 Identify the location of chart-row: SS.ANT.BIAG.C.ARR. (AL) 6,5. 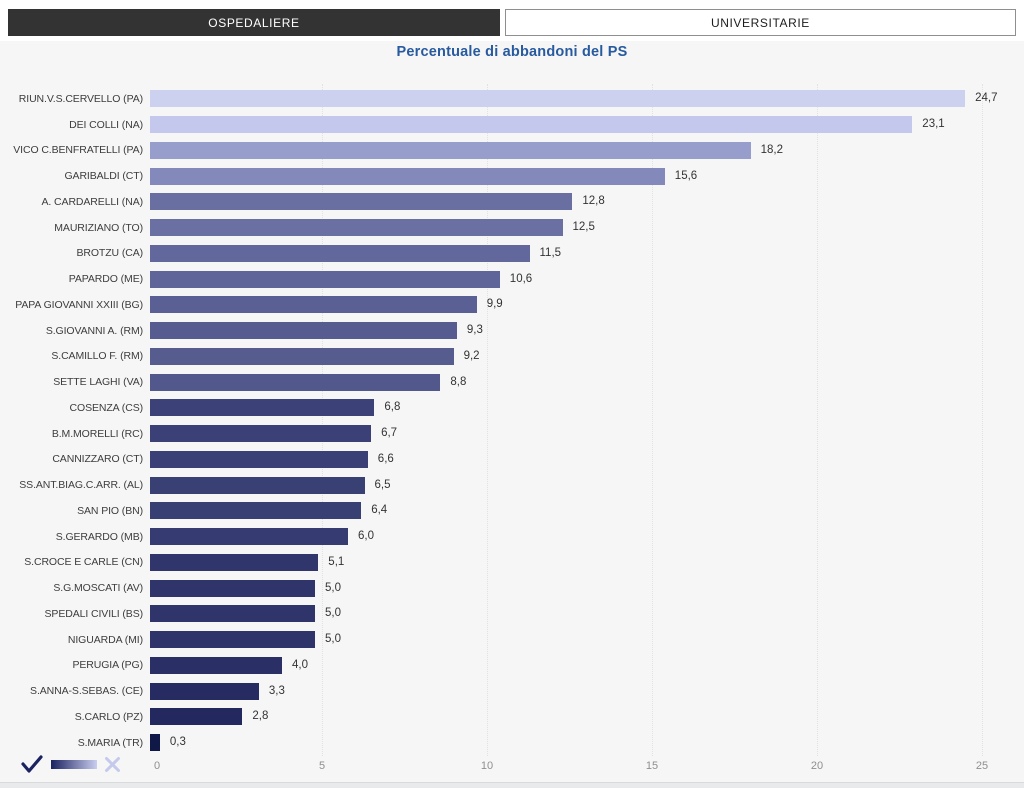
(510, 485).